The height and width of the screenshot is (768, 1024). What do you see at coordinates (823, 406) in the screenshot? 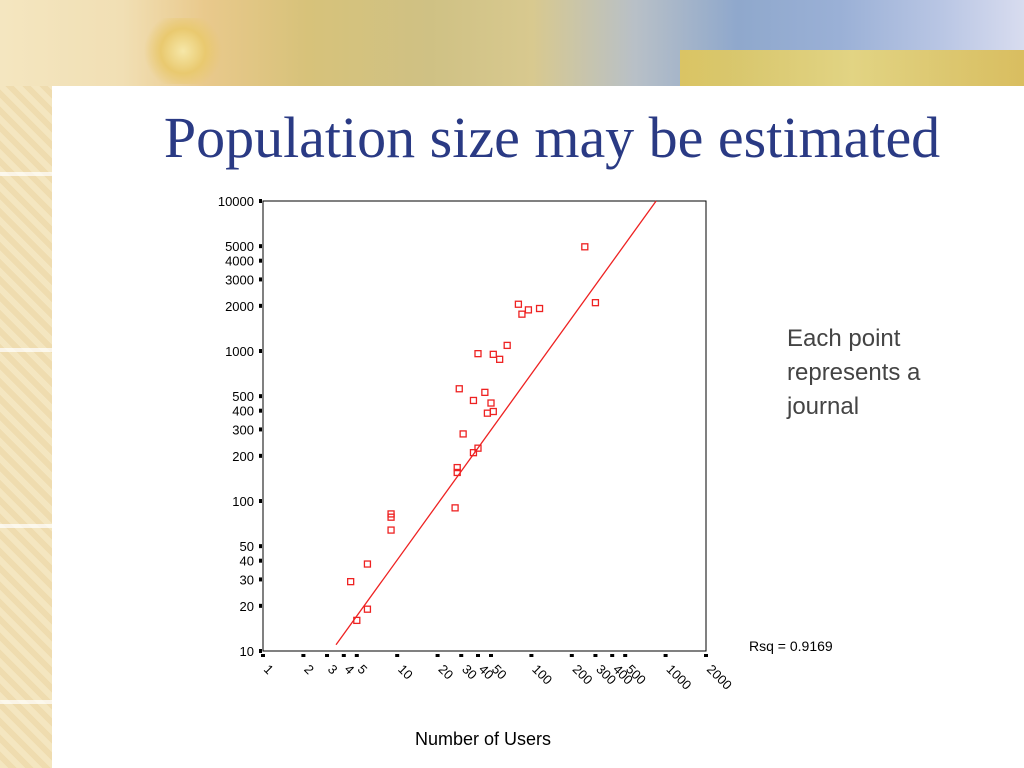
I see `note-line-3: journal` at bounding box center [823, 406].